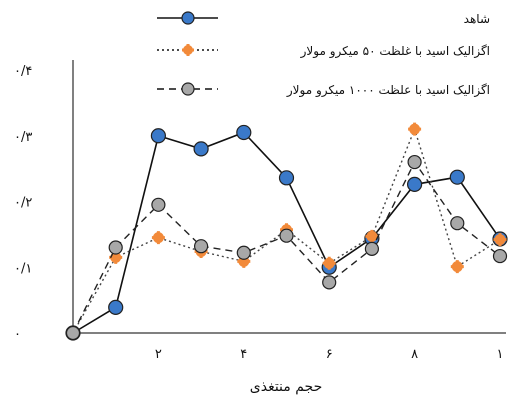 The width and height of the screenshot is (509, 401). I want to click on x-tick-labels: ۲ ۴ ۶ ۸ ۱, so click(329, 354).